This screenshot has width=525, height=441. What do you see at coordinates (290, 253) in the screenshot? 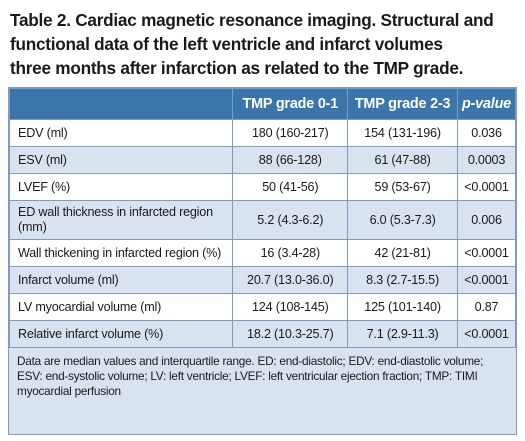
I see `cell-tmp-0-1: 16 (3.4-28)` at bounding box center [290, 253].